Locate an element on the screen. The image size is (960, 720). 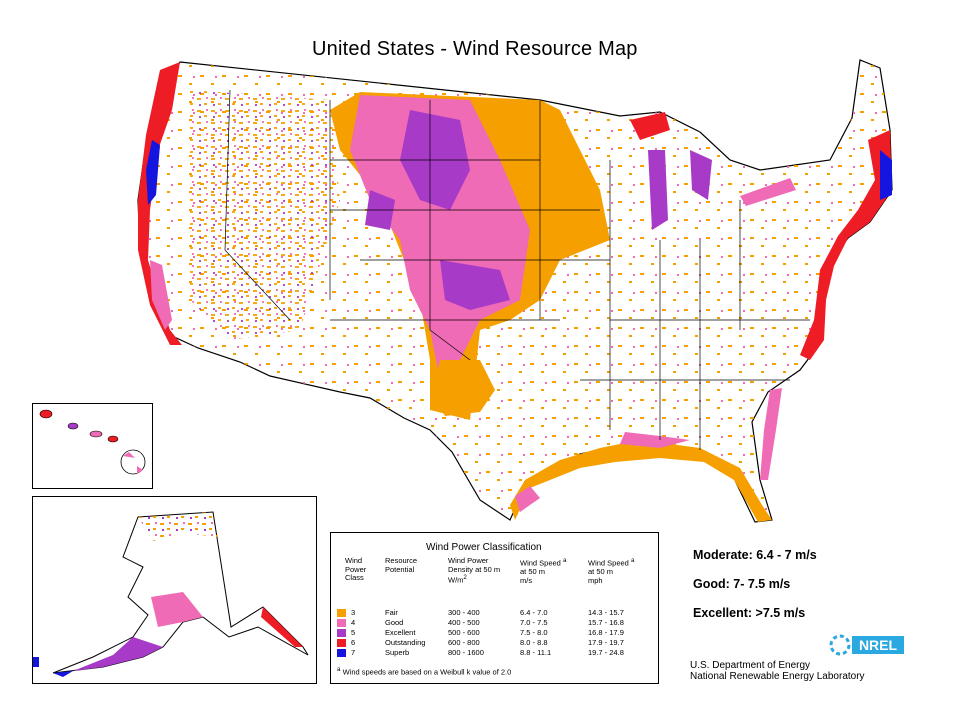
texas-panhandle-fair is located at coordinates (463, 388).